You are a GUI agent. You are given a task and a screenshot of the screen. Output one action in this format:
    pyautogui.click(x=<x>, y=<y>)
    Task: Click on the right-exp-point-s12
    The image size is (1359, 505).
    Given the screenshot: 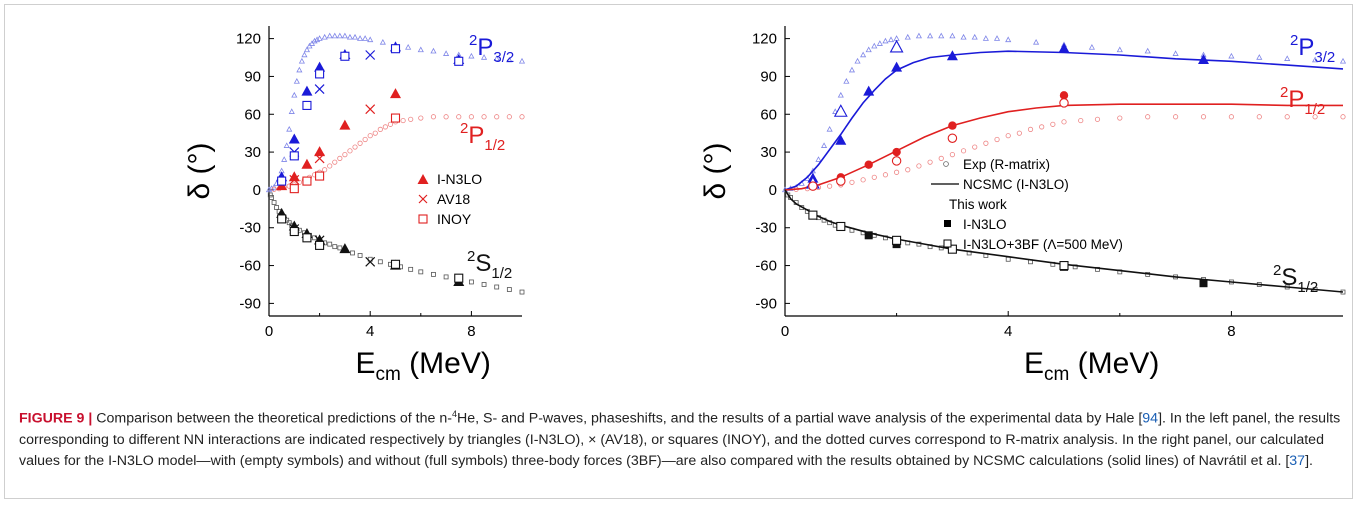 What is the action you would take?
    pyautogui.click(x=1008, y=259)
    